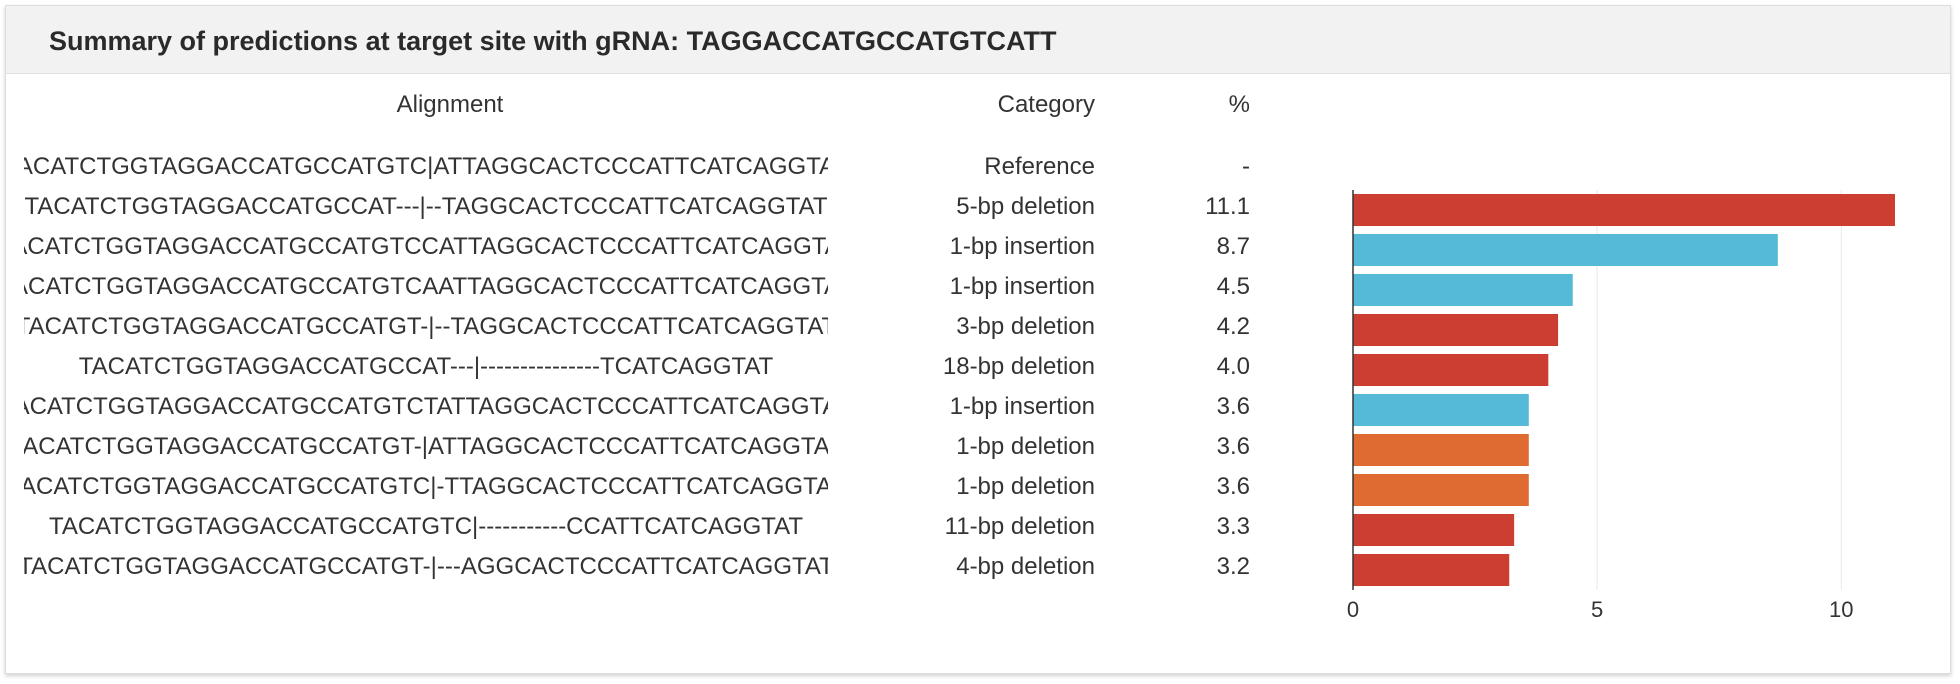 Image resolution: width=1960 pixels, height=684 pixels. I want to click on category-cell: 4-bp deletion, so click(1025, 566).